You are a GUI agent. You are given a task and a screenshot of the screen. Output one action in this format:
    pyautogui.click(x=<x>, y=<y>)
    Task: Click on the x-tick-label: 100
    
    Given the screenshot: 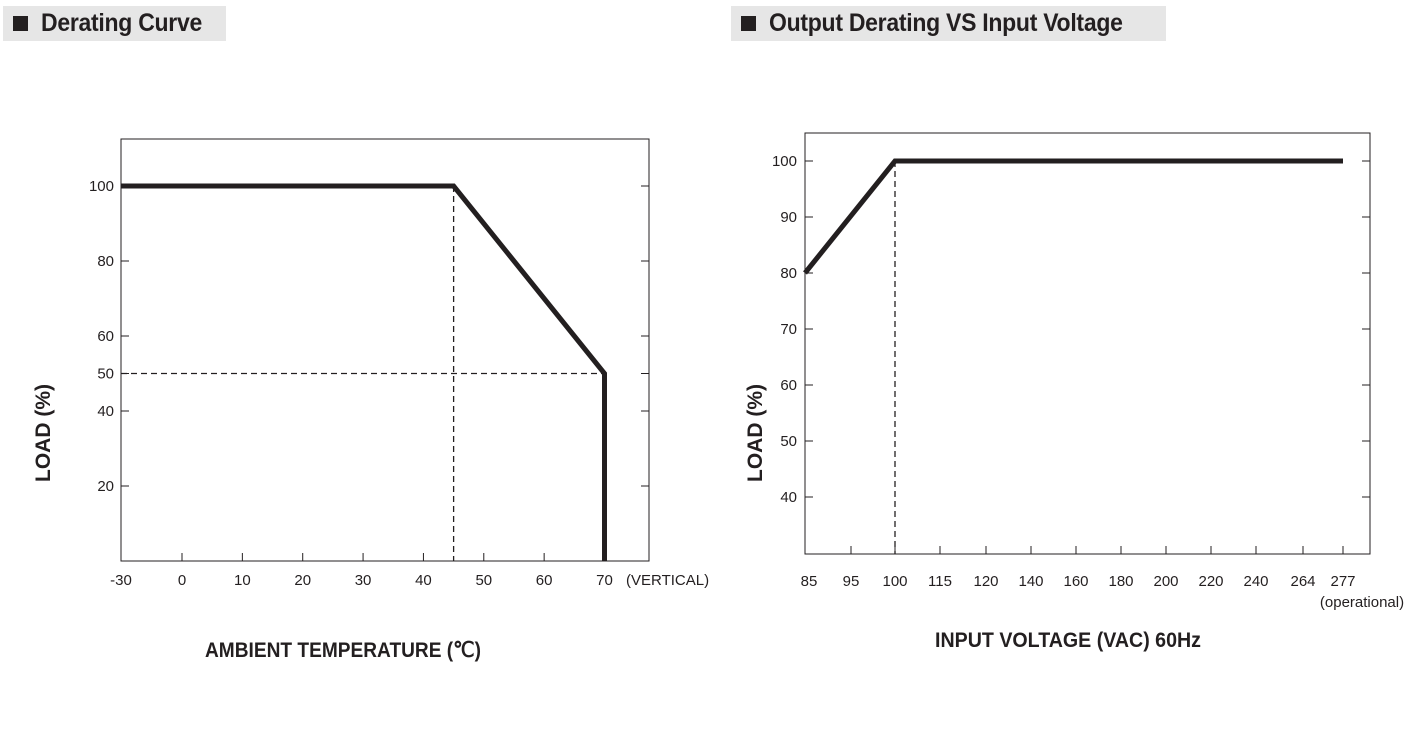 What is the action you would take?
    pyautogui.click(x=894, y=581)
    